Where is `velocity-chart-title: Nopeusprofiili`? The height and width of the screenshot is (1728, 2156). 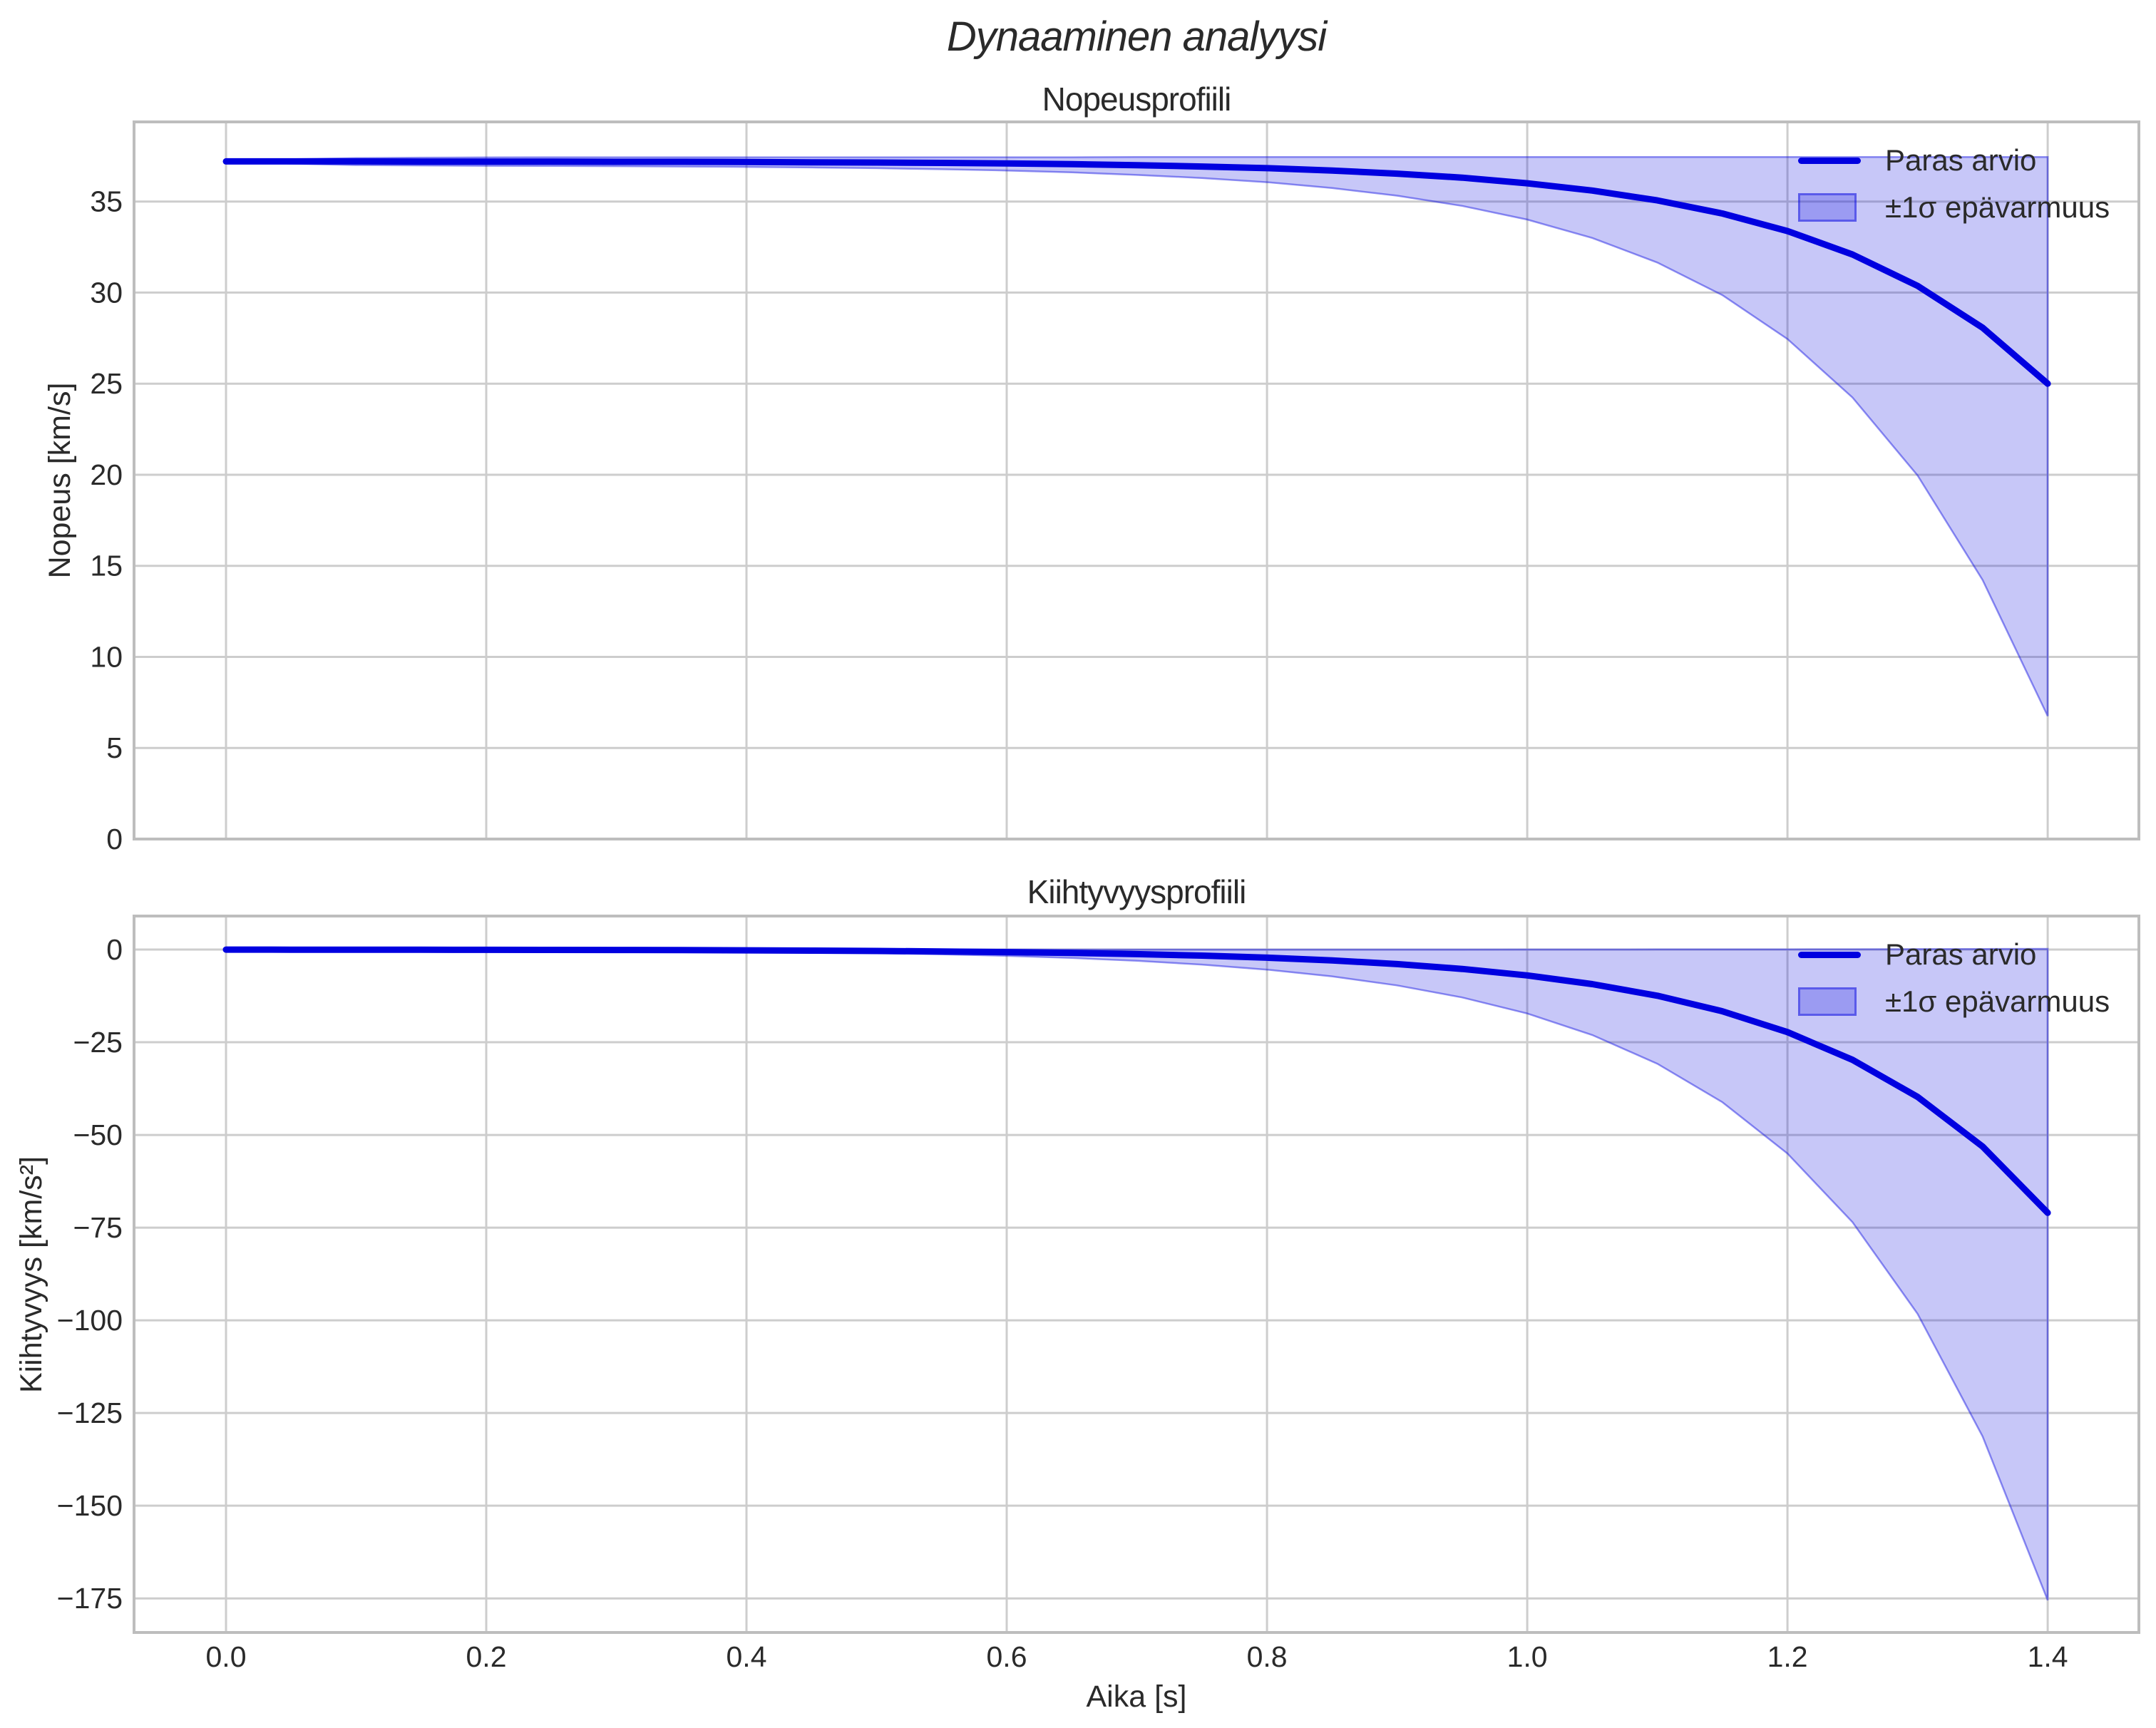
velocity-chart-title: Nopeusprofiili is located at coordinates (1137, 99).